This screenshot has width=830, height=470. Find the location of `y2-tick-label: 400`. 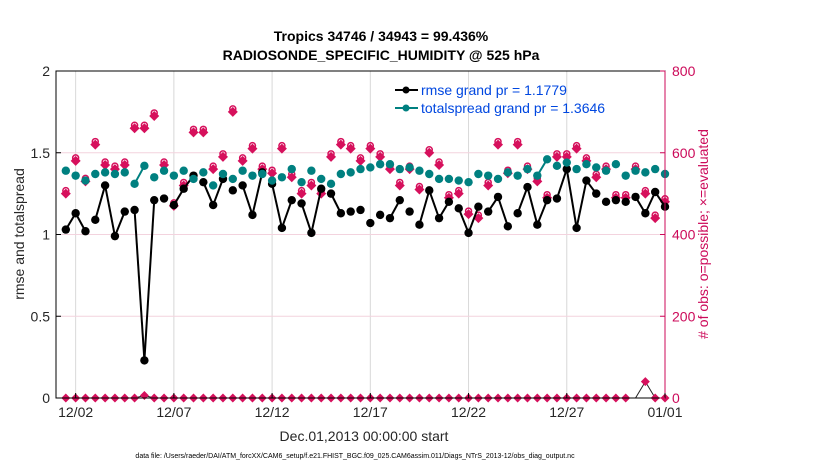

y2-tick-label: 400 is located at coordinates (684, 235).